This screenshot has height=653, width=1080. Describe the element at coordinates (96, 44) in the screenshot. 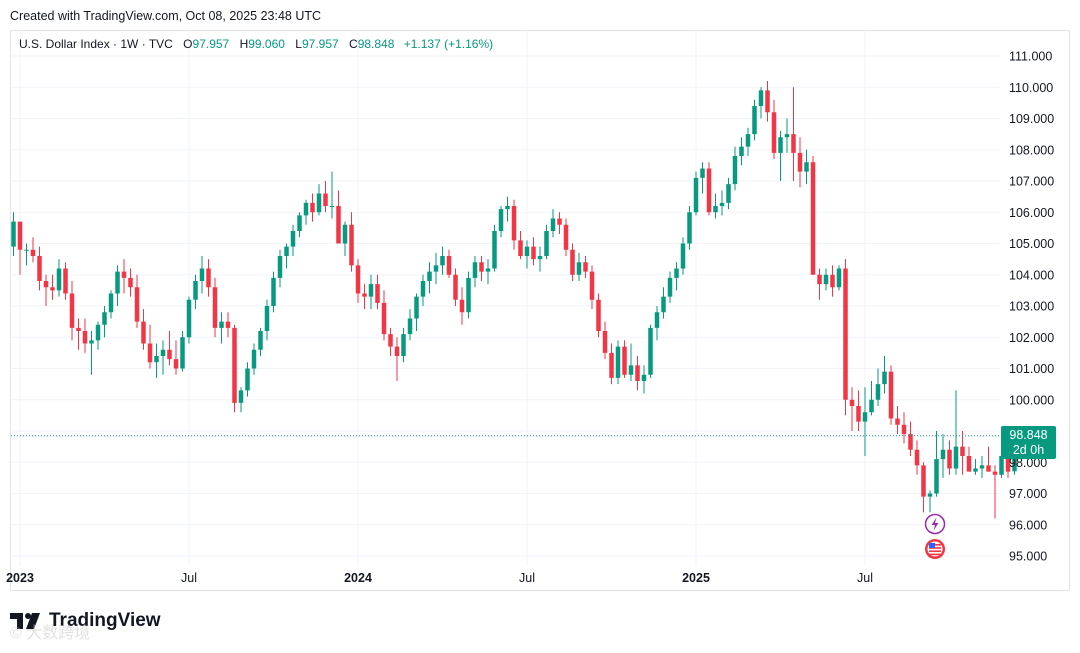

I see `symbol-name: U.S. Dollar Index · 1W · TVC` at that location.